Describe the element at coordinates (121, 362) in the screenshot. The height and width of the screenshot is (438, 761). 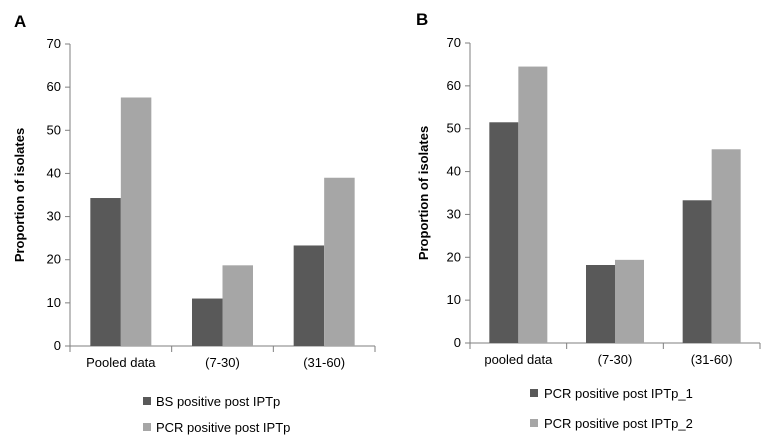
I see `x-category-label: Pooled data` at that location.